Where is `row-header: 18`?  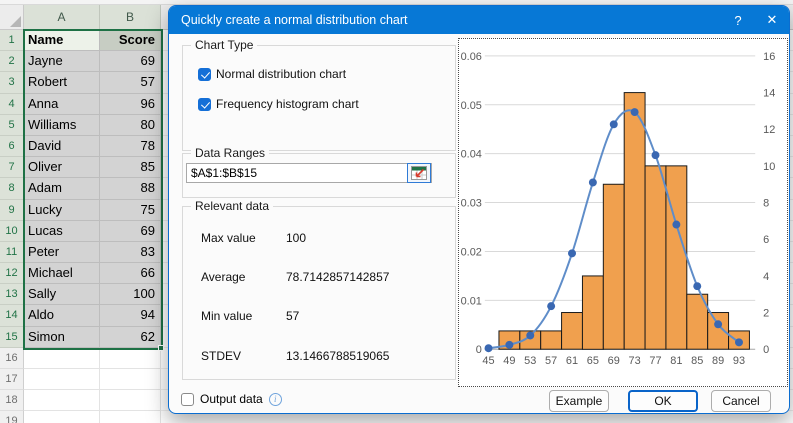
row-header: 18 is located at coordinates (12, 401).